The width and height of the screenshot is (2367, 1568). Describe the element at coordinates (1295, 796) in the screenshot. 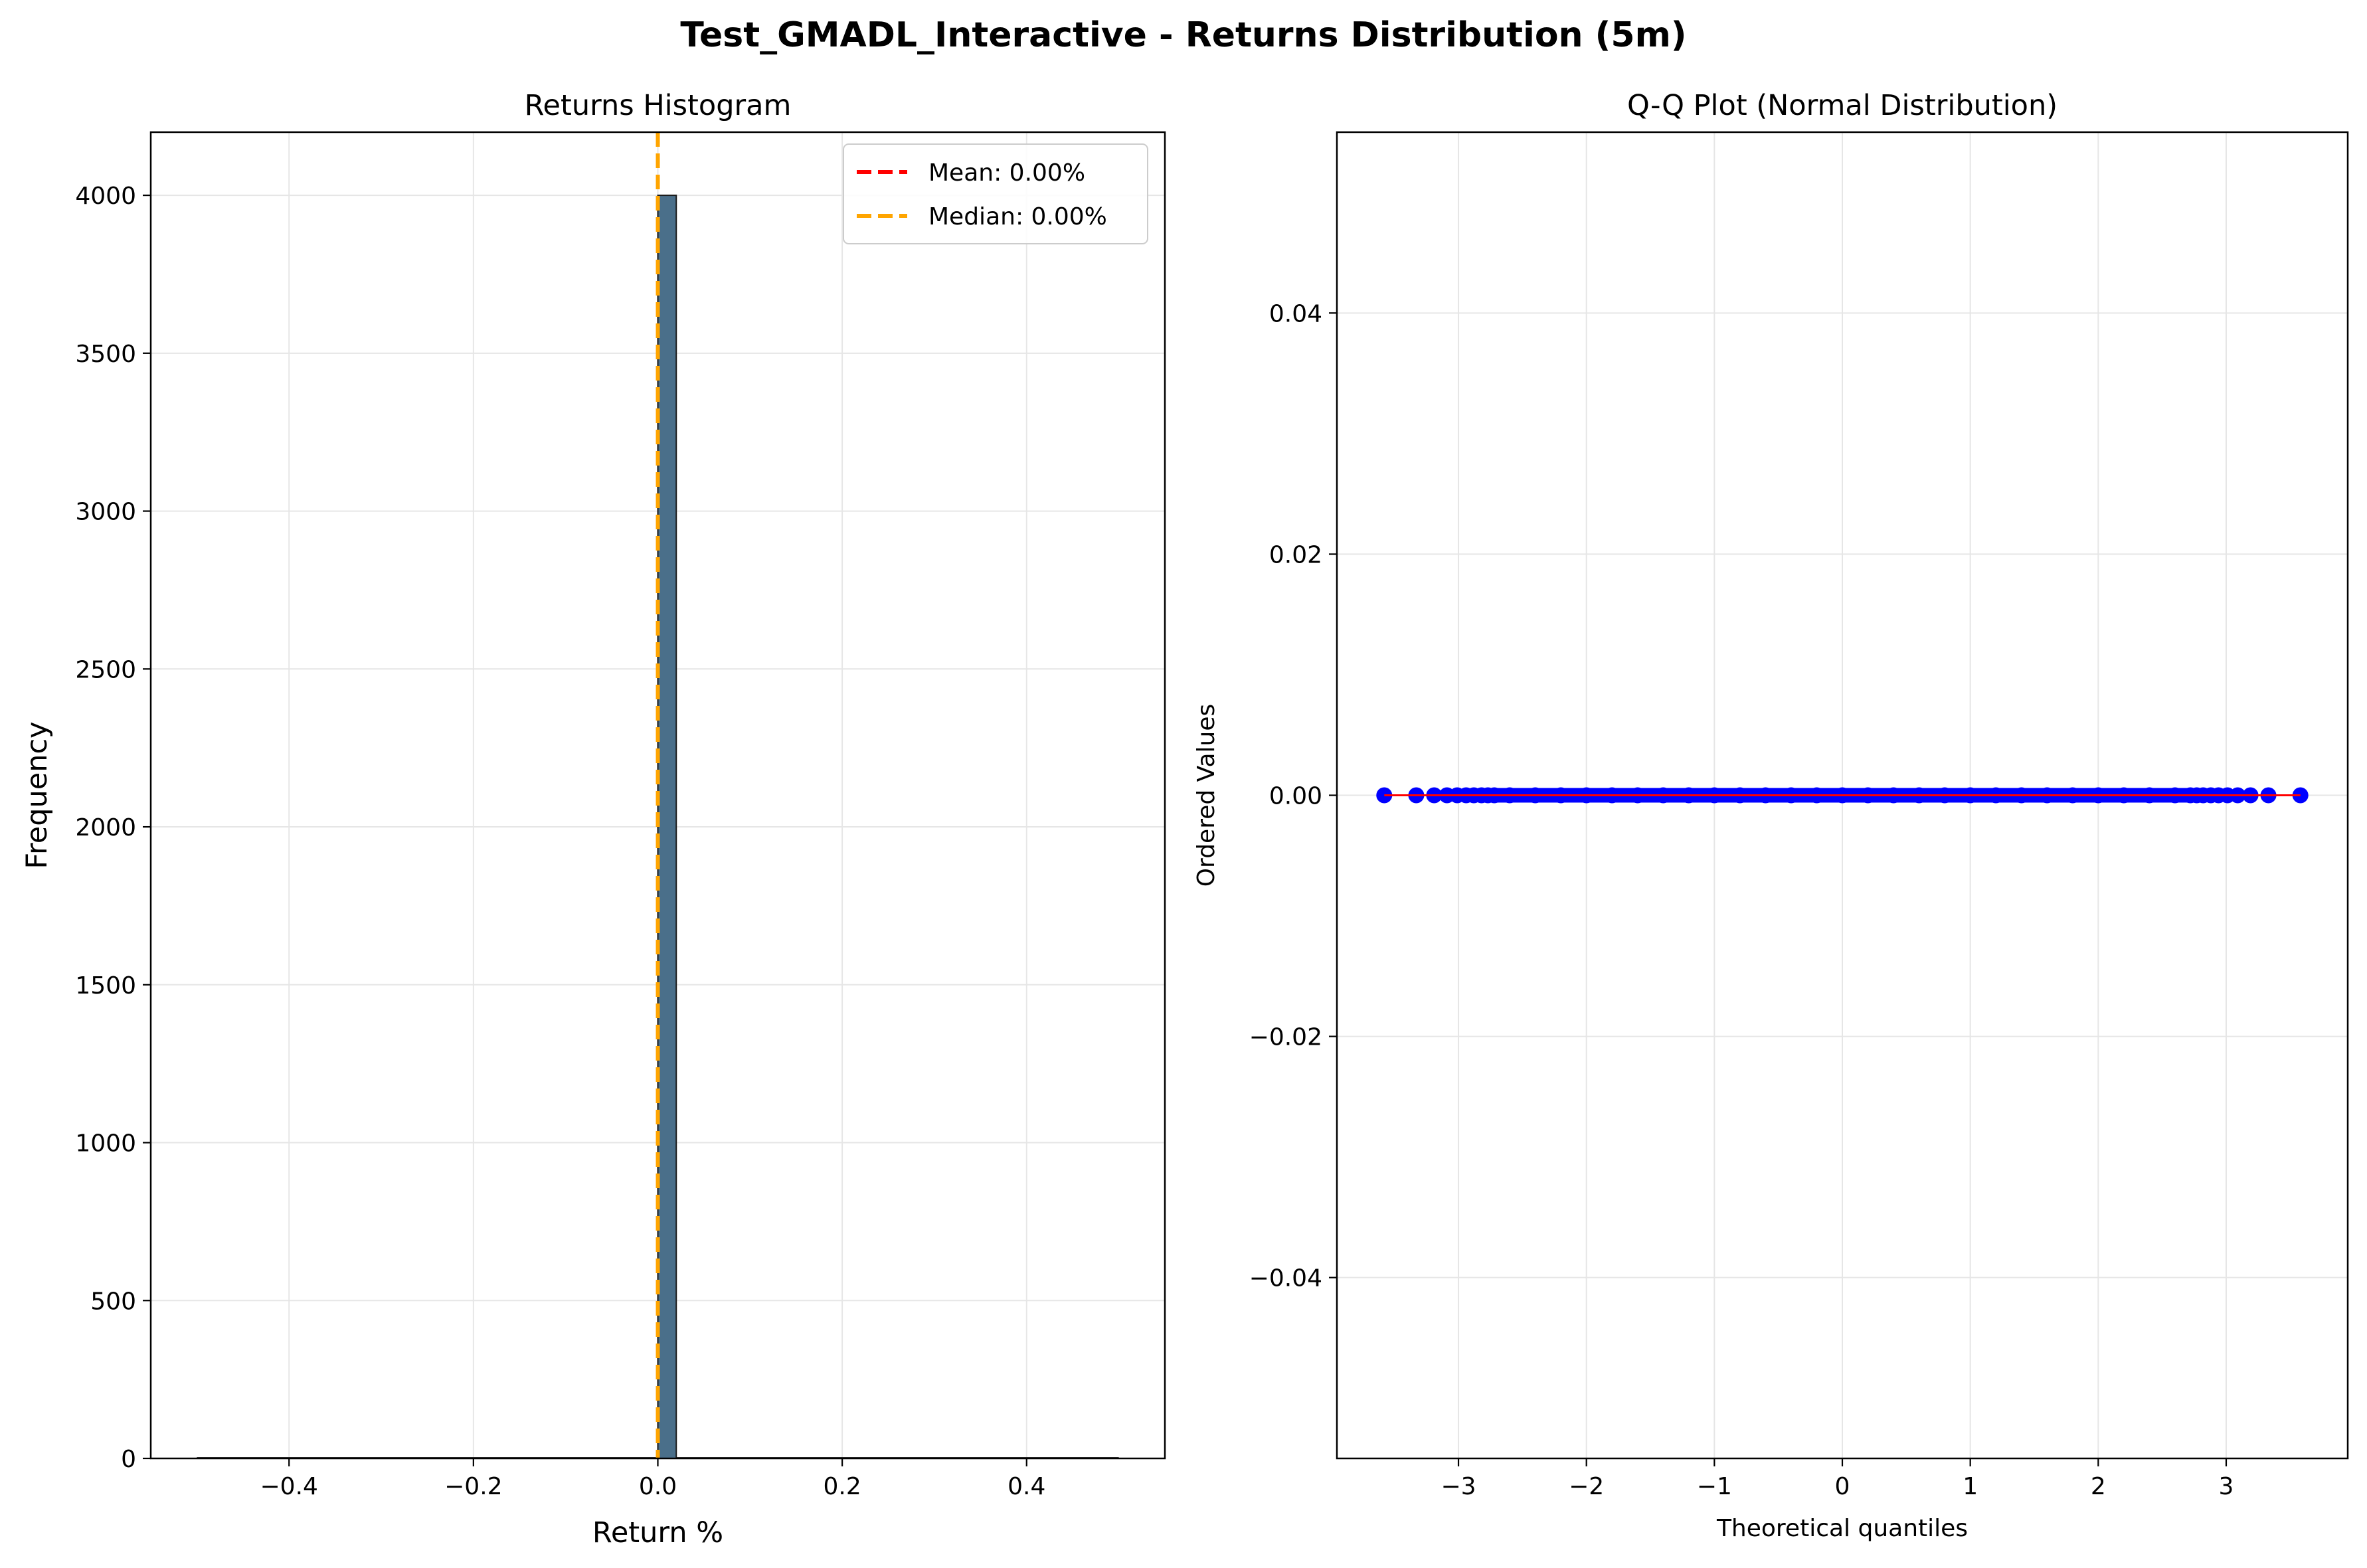

I see `qq-plot-y-tick-label: 0.00` at that location.